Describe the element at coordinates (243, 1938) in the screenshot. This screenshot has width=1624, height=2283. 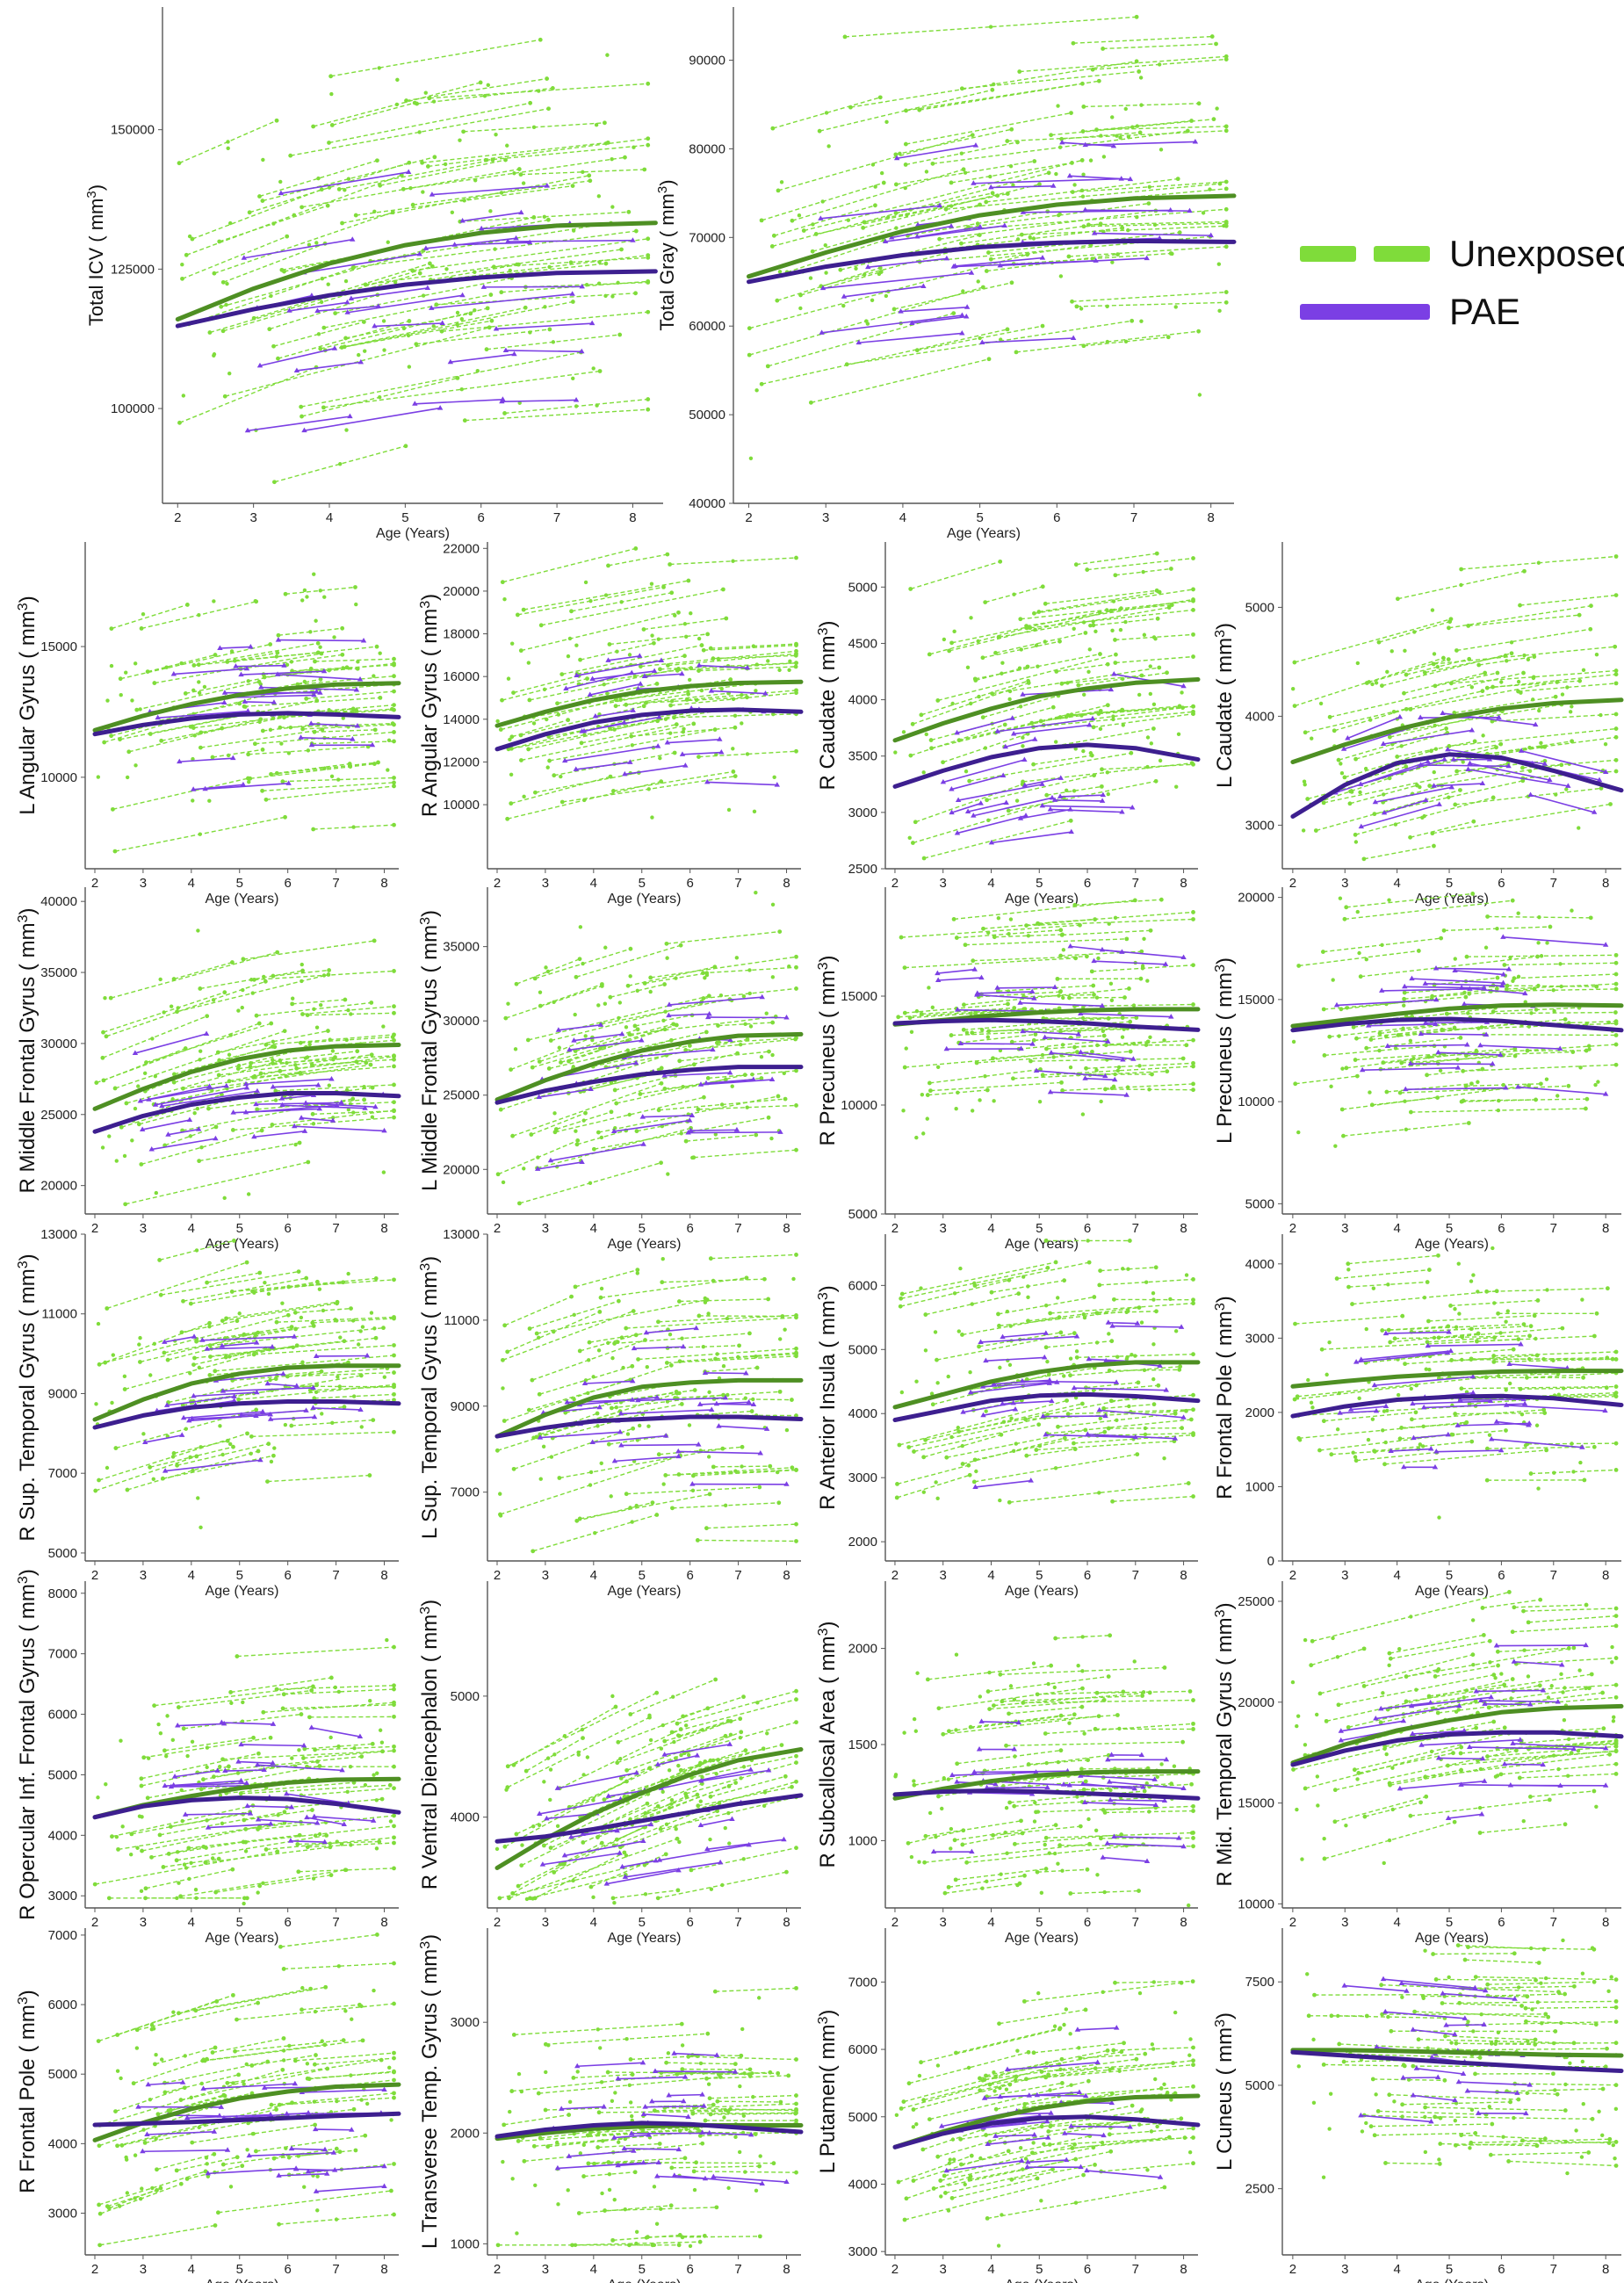
I see `x-axis-label: Age (Years)` at that location.